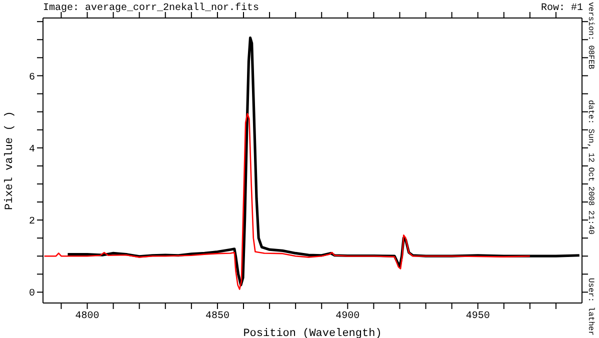 The width and height of the screenshot is (599, 338). I want to click on y-tick-label: 6, so click(31, 78).